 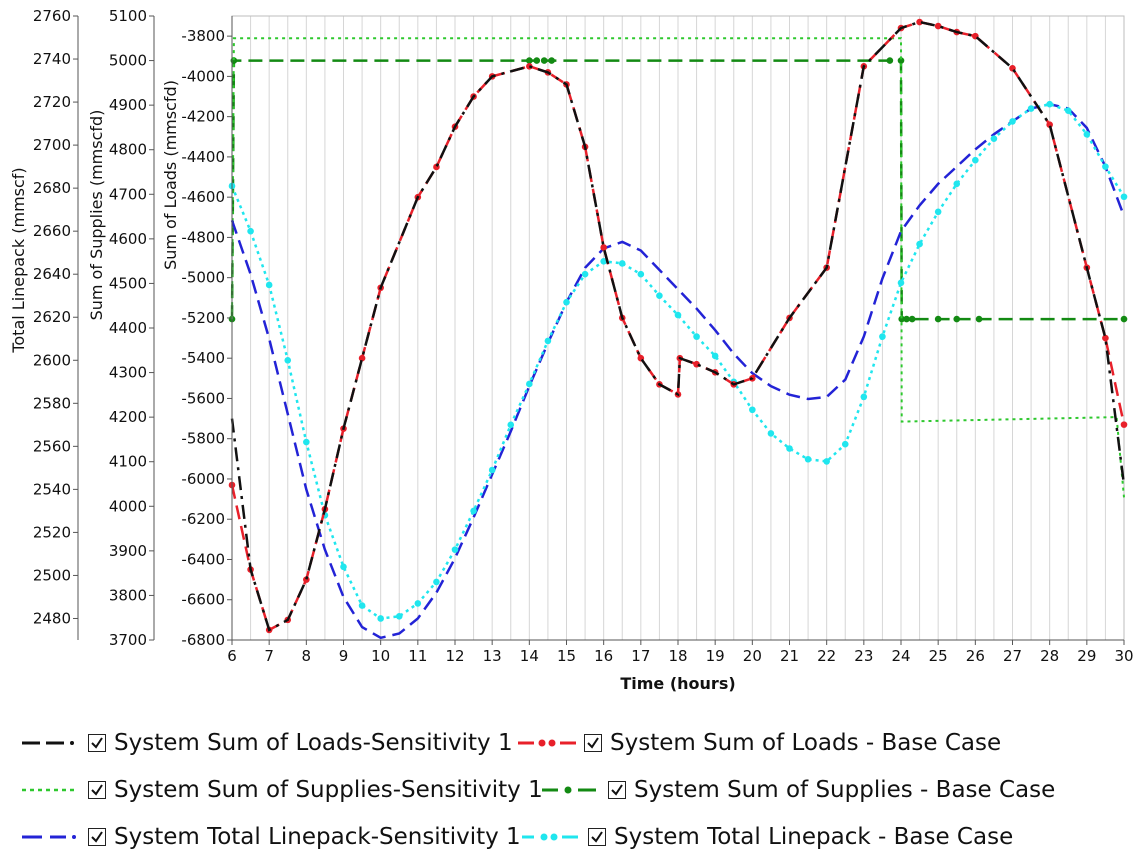 I want to click on supplies-tick-label: 4900, so click(x=128, y=105).